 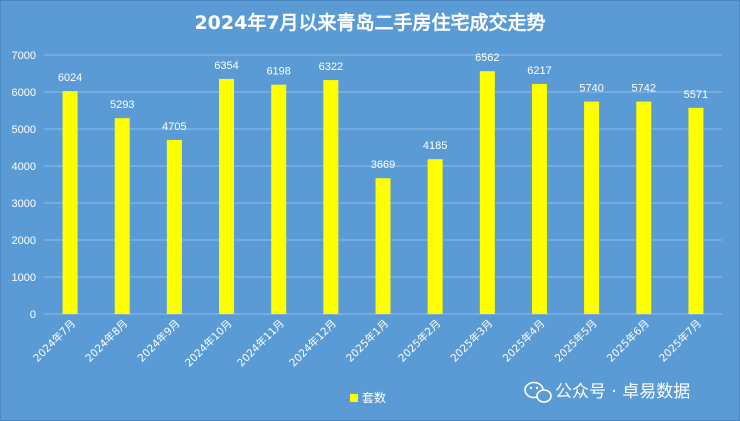 I want to click on watermark: 公众号 · 卓易数据, so click(x=607, y=392).